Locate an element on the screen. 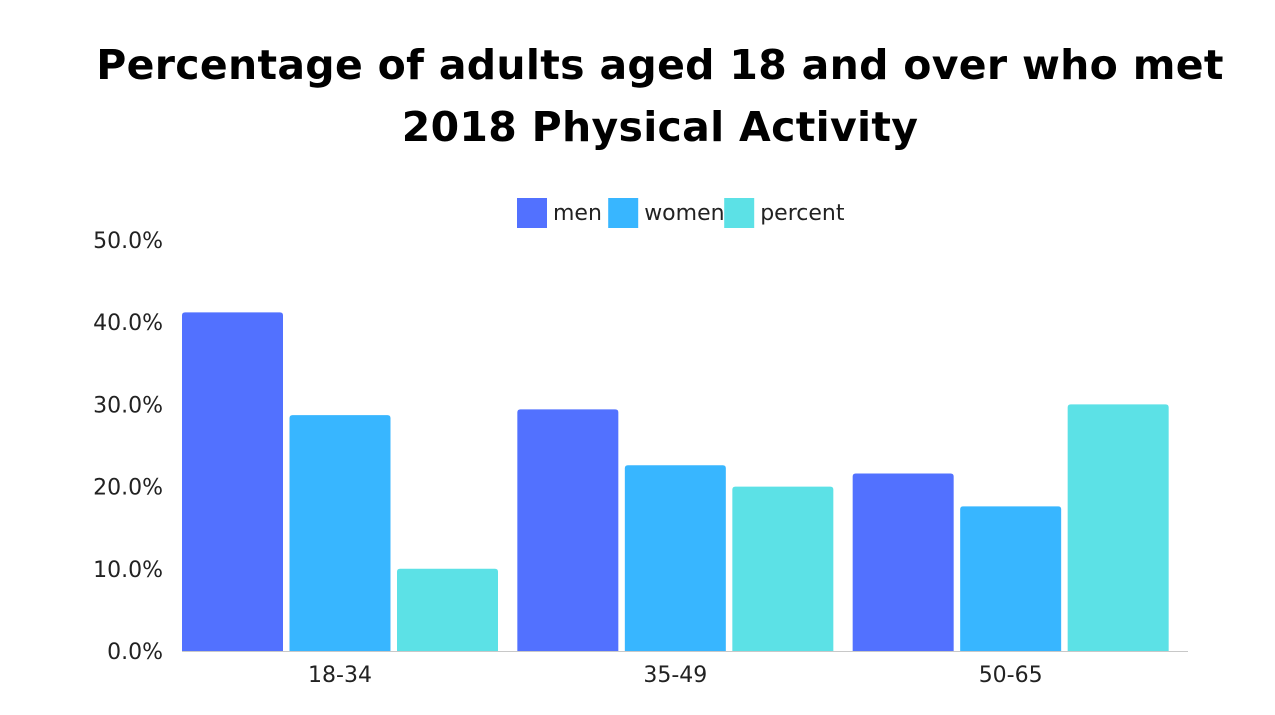  legend: men women percent is located at coordinates (681, 213).